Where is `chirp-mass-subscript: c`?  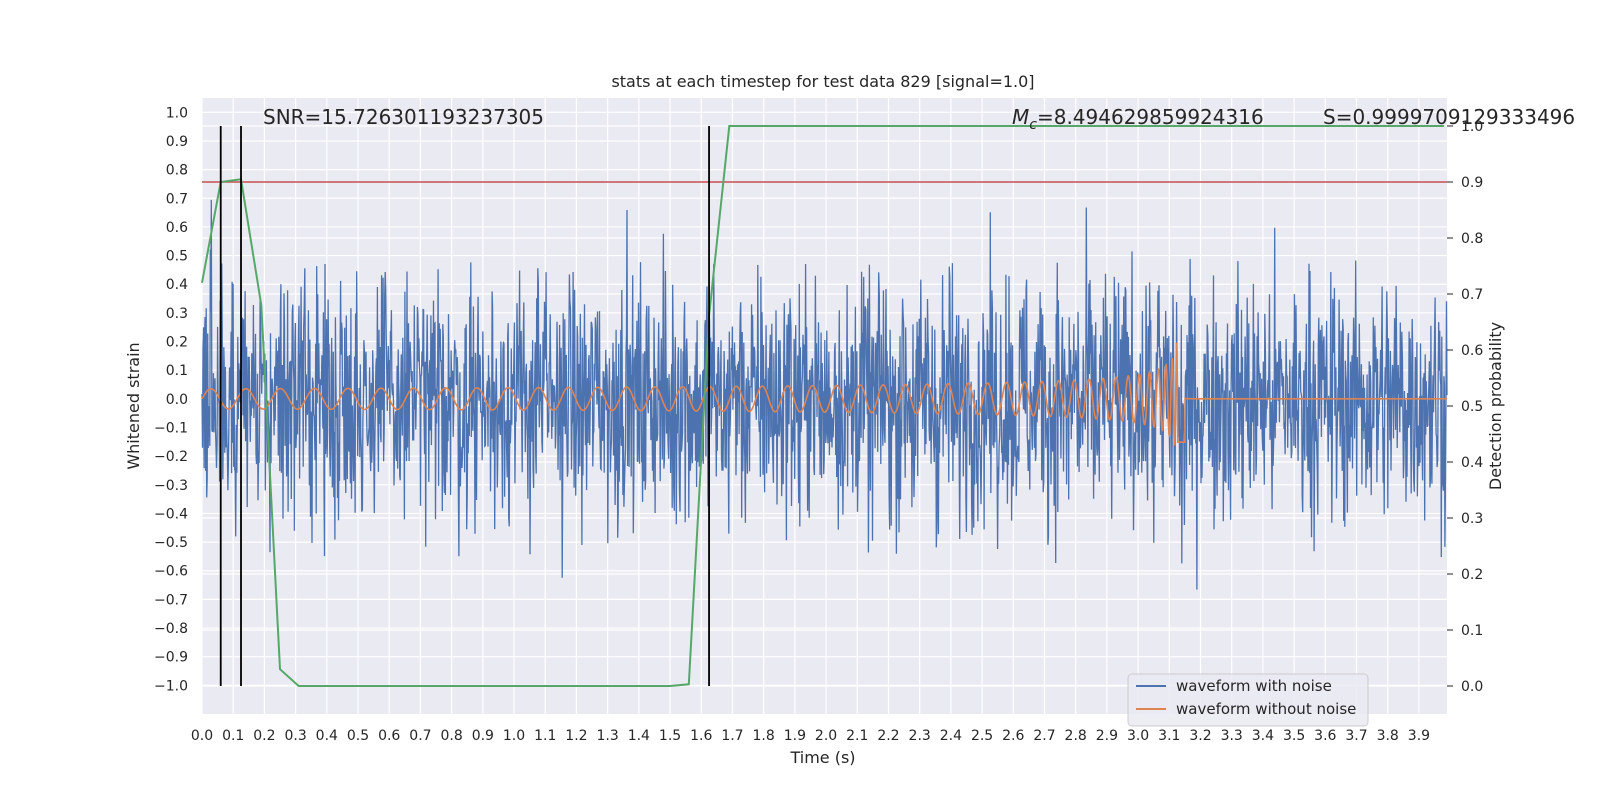
chirp-mass-subscript: c is located at coordinates (1033, 125).